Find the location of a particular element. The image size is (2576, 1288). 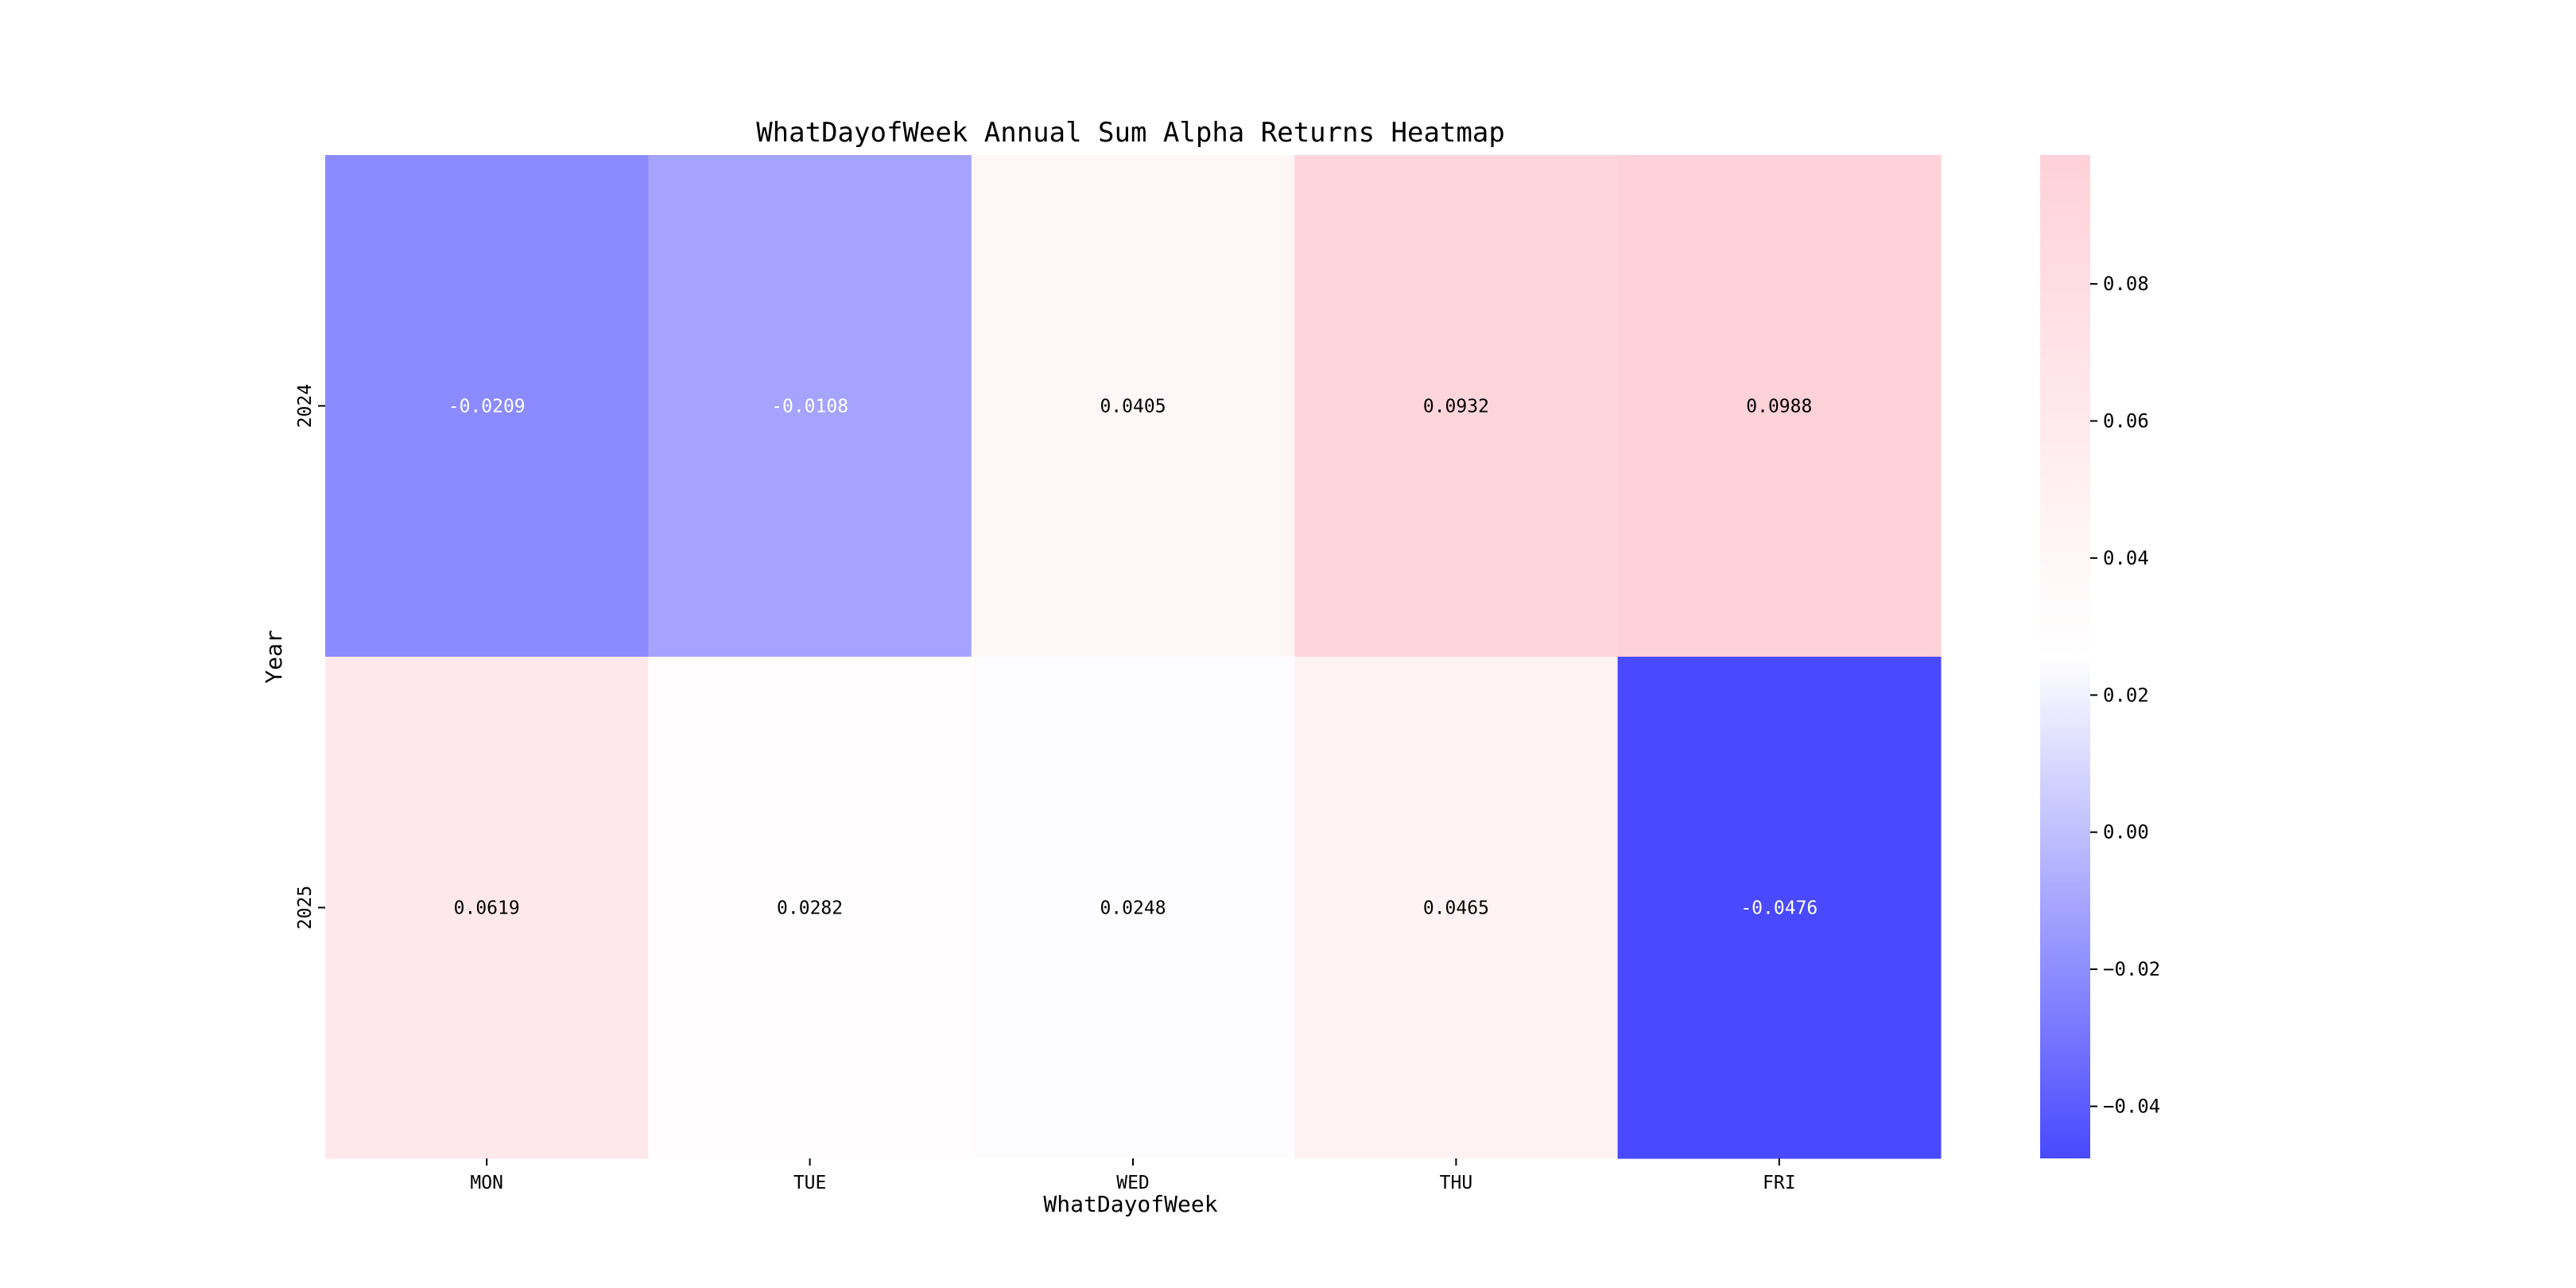

x-tick-label: MON is located at coordinates (486, 1183).